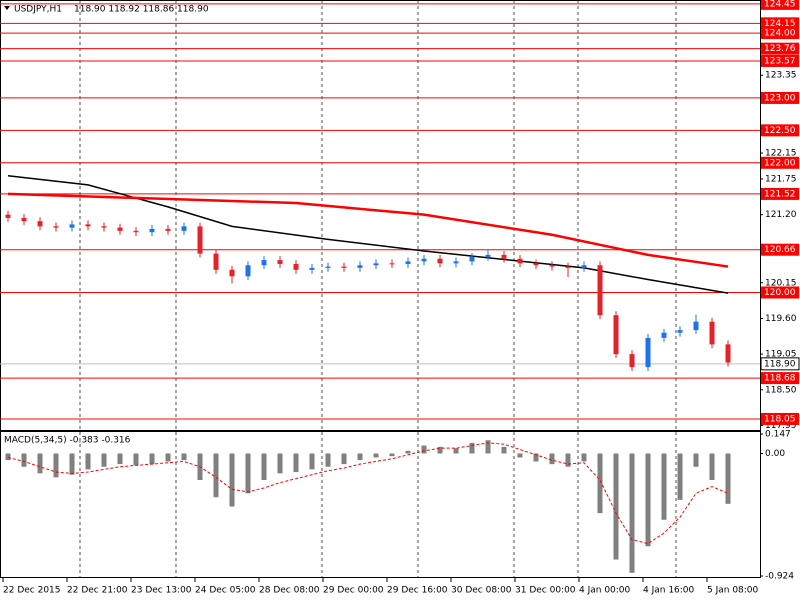 The height and width of the screenshot is (600, 800). What do you see at coordinates (781, 76) in the screenshot?
I see `y-tick-label: 123.35` at bounding box center [781, 76].